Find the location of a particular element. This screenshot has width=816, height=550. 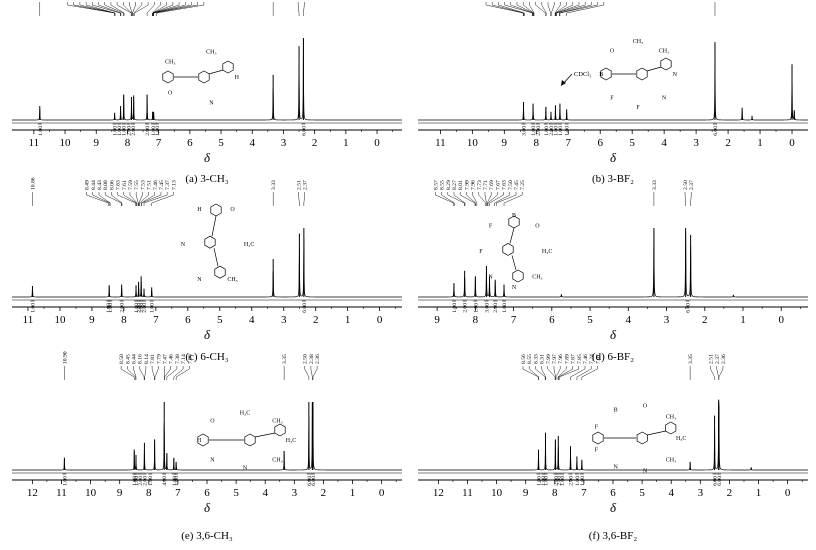

peak-label: 2.50 is located at coordinates (306, 359).